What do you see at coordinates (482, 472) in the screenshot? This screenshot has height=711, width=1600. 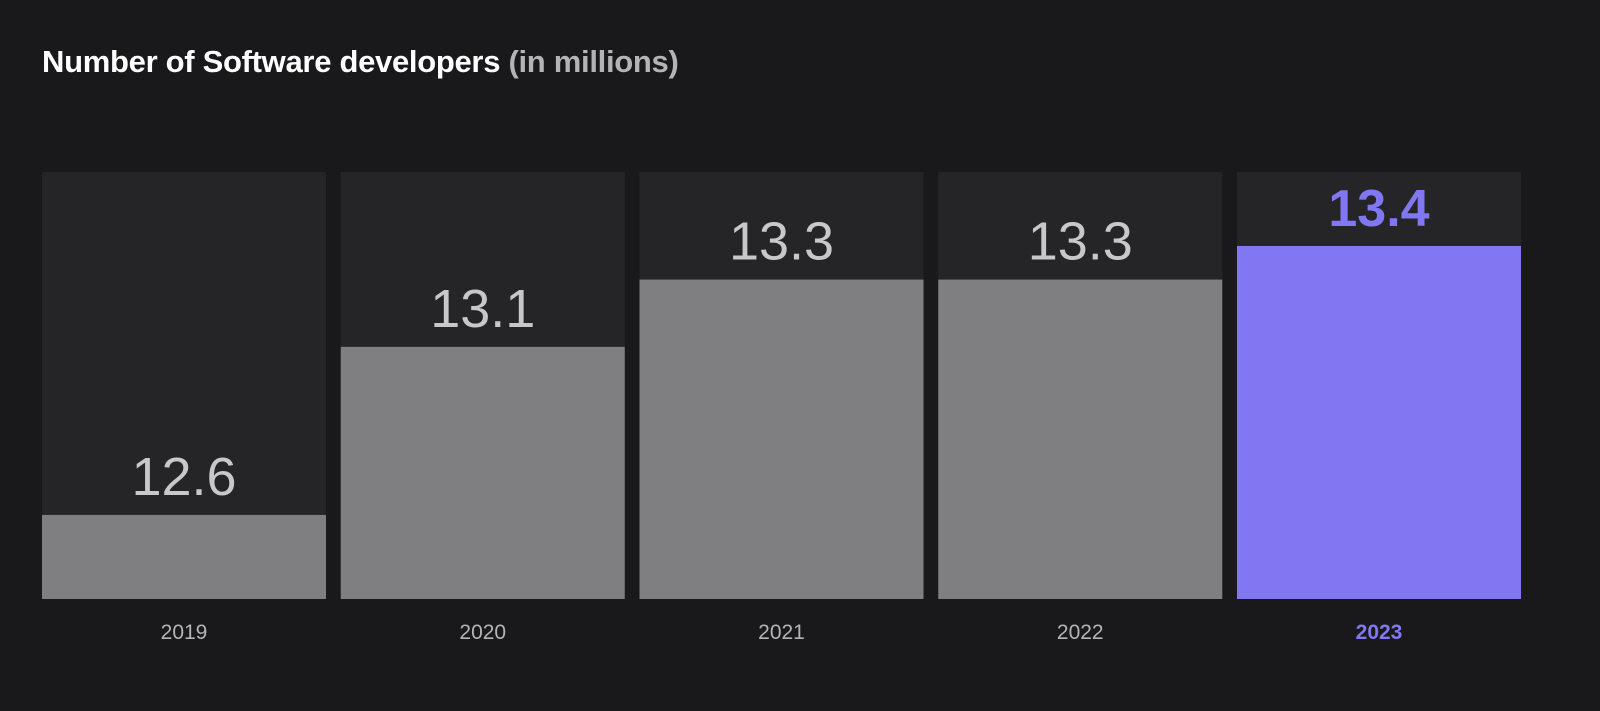 I see `bar-2020` at bounding box center [482, 472].